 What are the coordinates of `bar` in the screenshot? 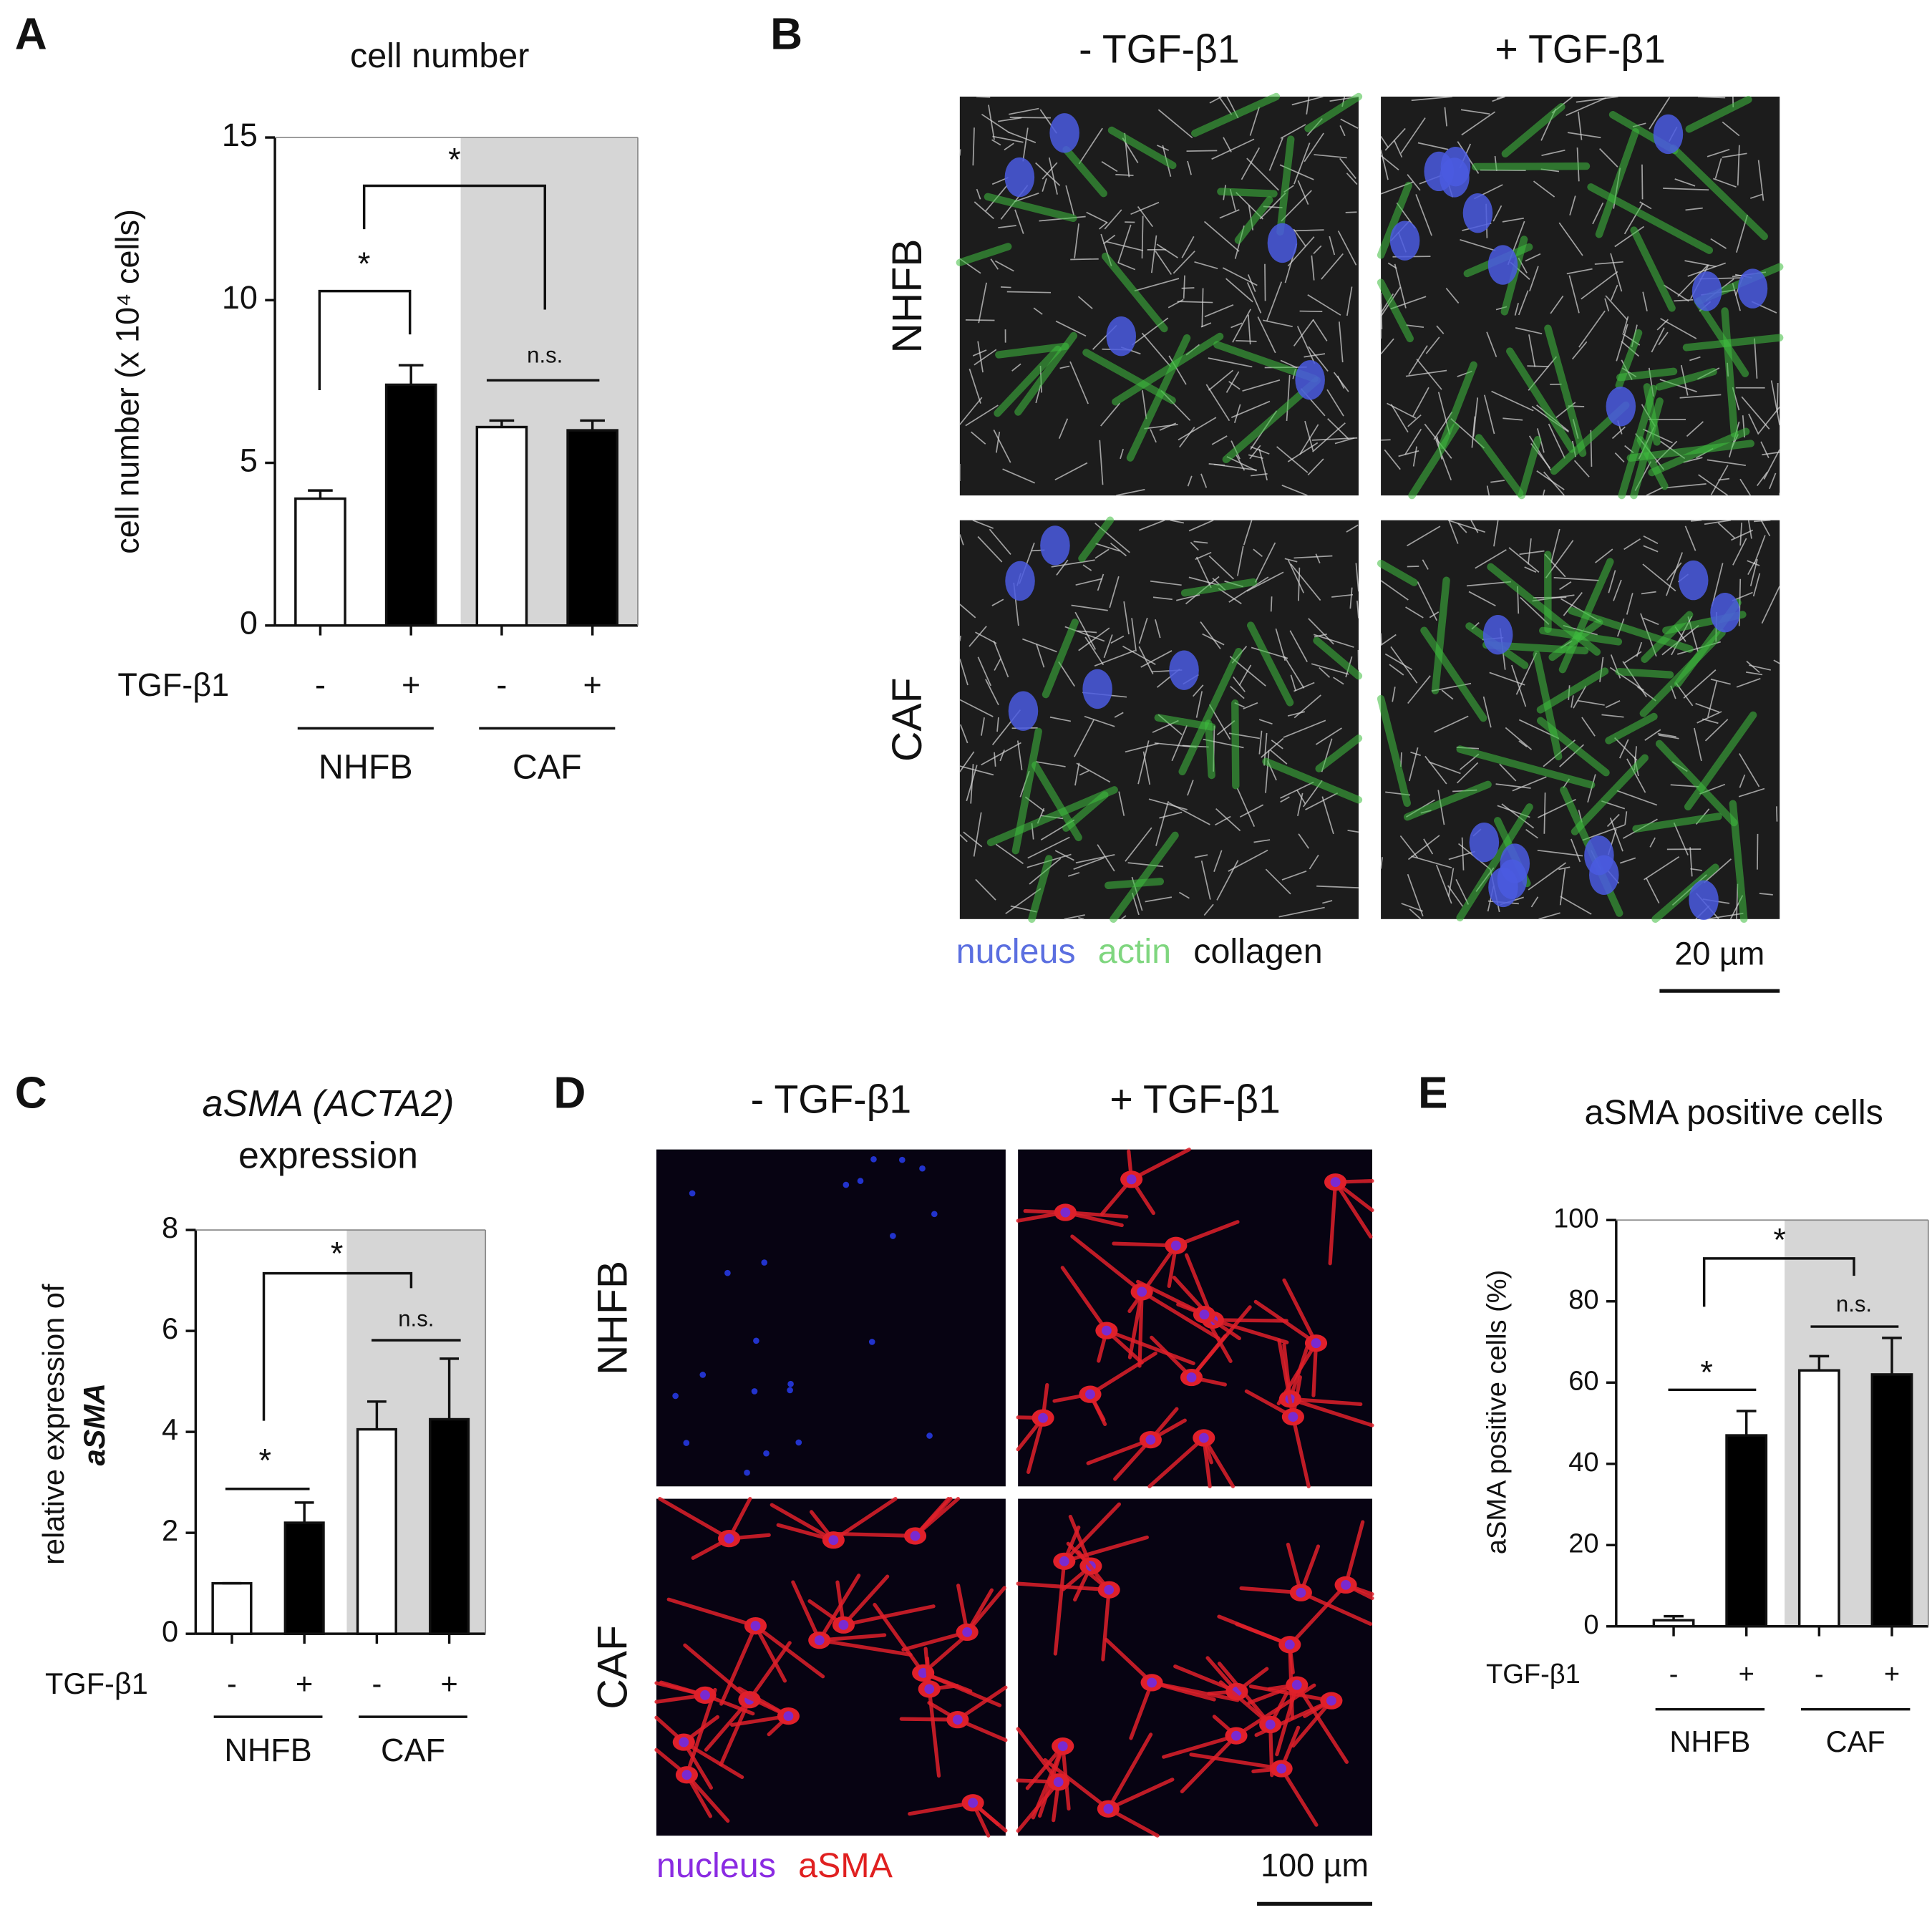 It's located at (232, 1608).